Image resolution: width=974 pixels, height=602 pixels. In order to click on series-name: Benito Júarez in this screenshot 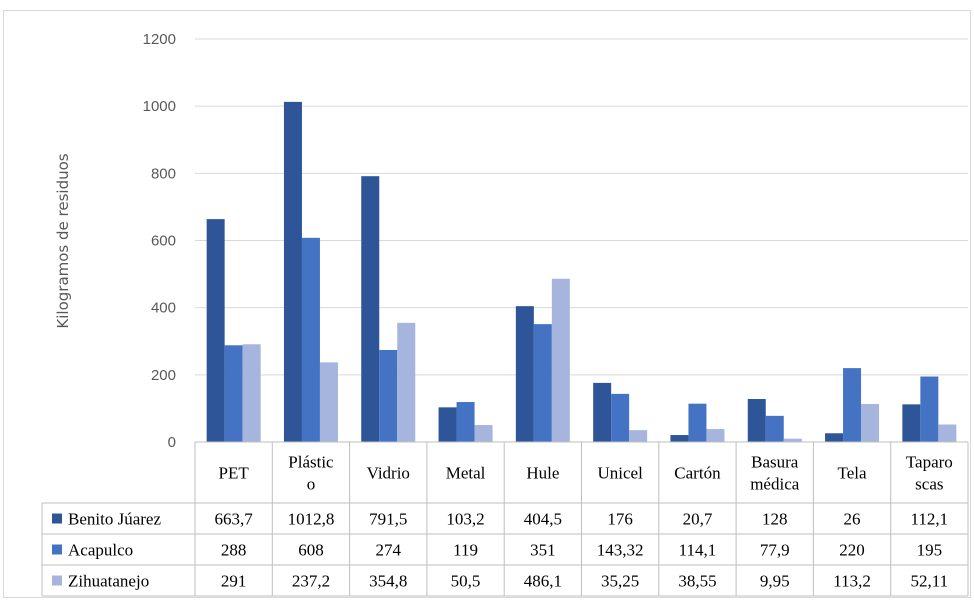, I will do `click(114, 519)`.